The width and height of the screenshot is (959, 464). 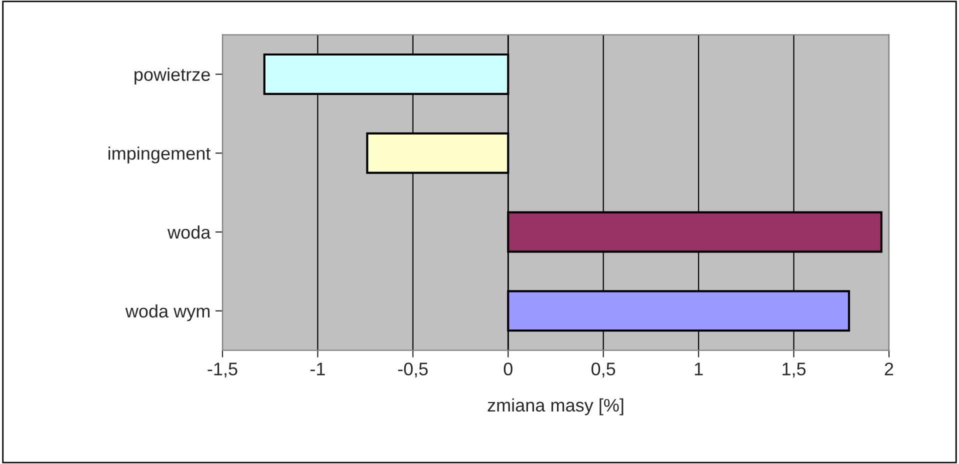 What do you see at coordinates (889, 369) in the screenshot?
I see `x-tick-label: 2` at bounding box center [889, 369].